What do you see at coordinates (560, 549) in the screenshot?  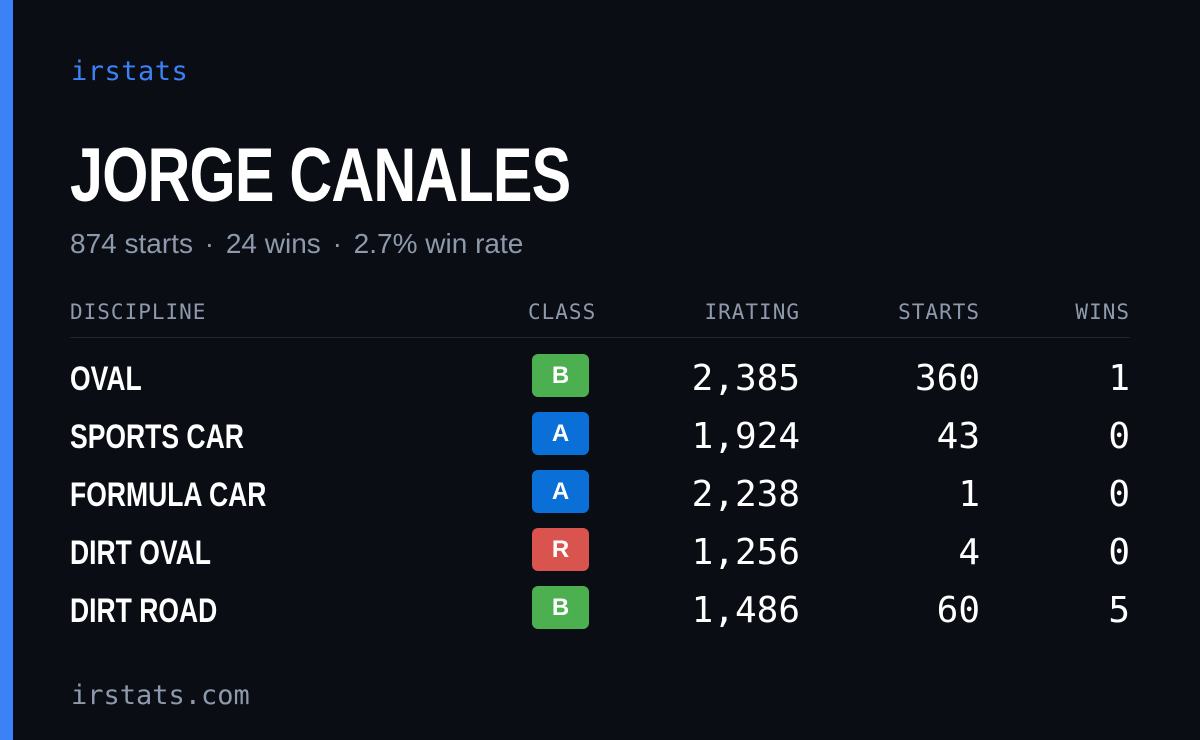 I see `class-badge: R` at bounding box center [560, 549].